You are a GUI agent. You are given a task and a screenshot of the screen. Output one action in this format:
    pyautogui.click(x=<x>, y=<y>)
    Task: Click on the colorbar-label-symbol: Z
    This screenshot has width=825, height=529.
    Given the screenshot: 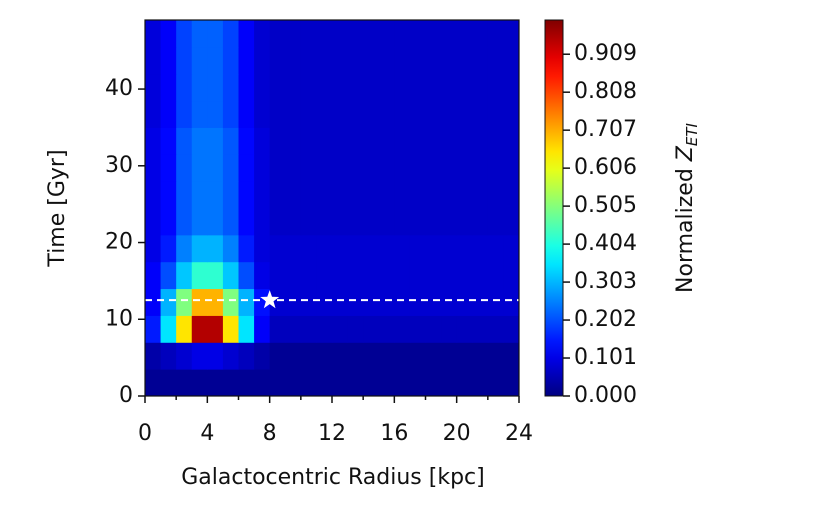 What is the action you would take?
    pyautogui.click(x=685, y=153)
    